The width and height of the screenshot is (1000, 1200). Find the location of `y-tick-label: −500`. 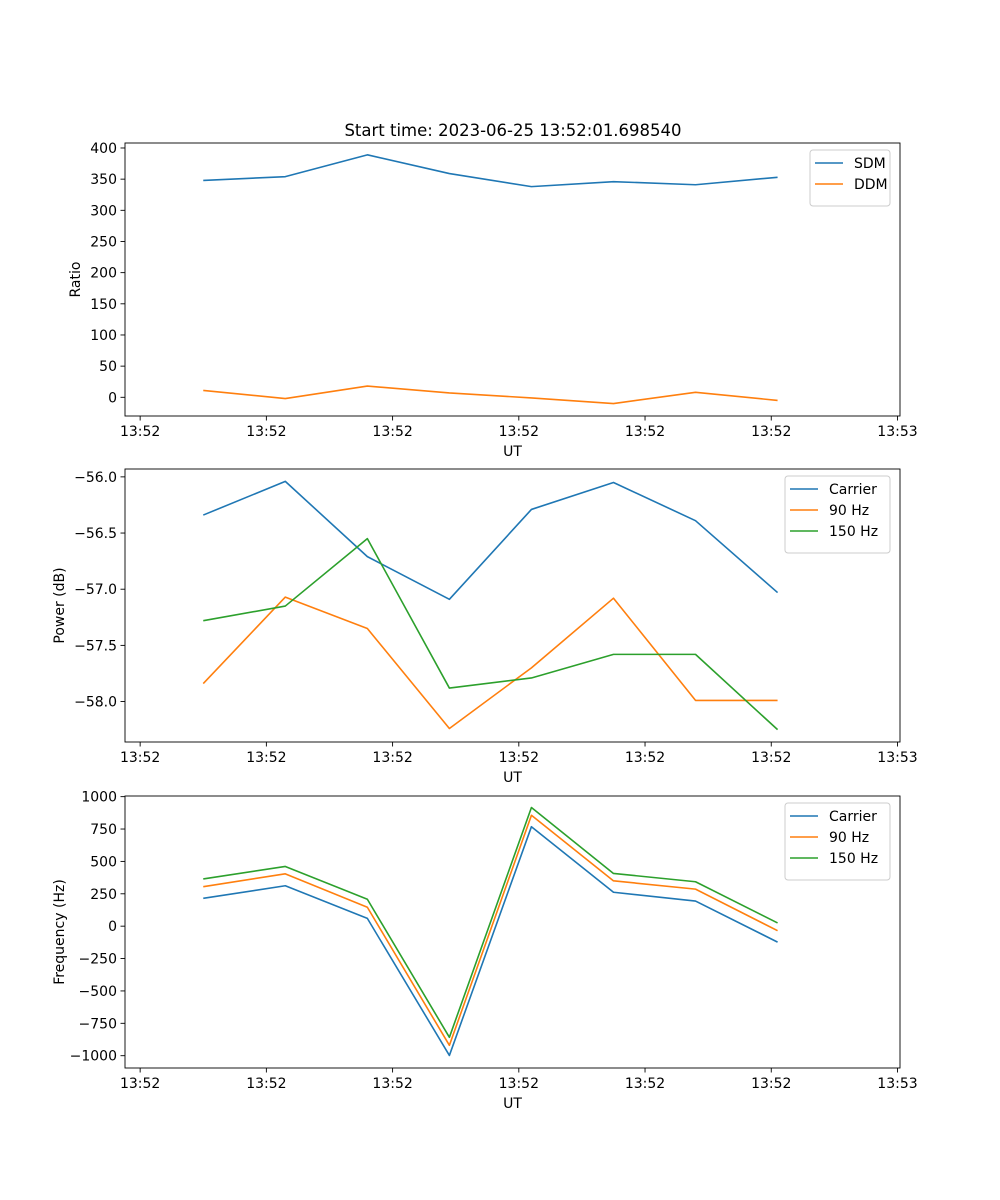

y-tick-label: −500 is located at coordinates (98, 992).